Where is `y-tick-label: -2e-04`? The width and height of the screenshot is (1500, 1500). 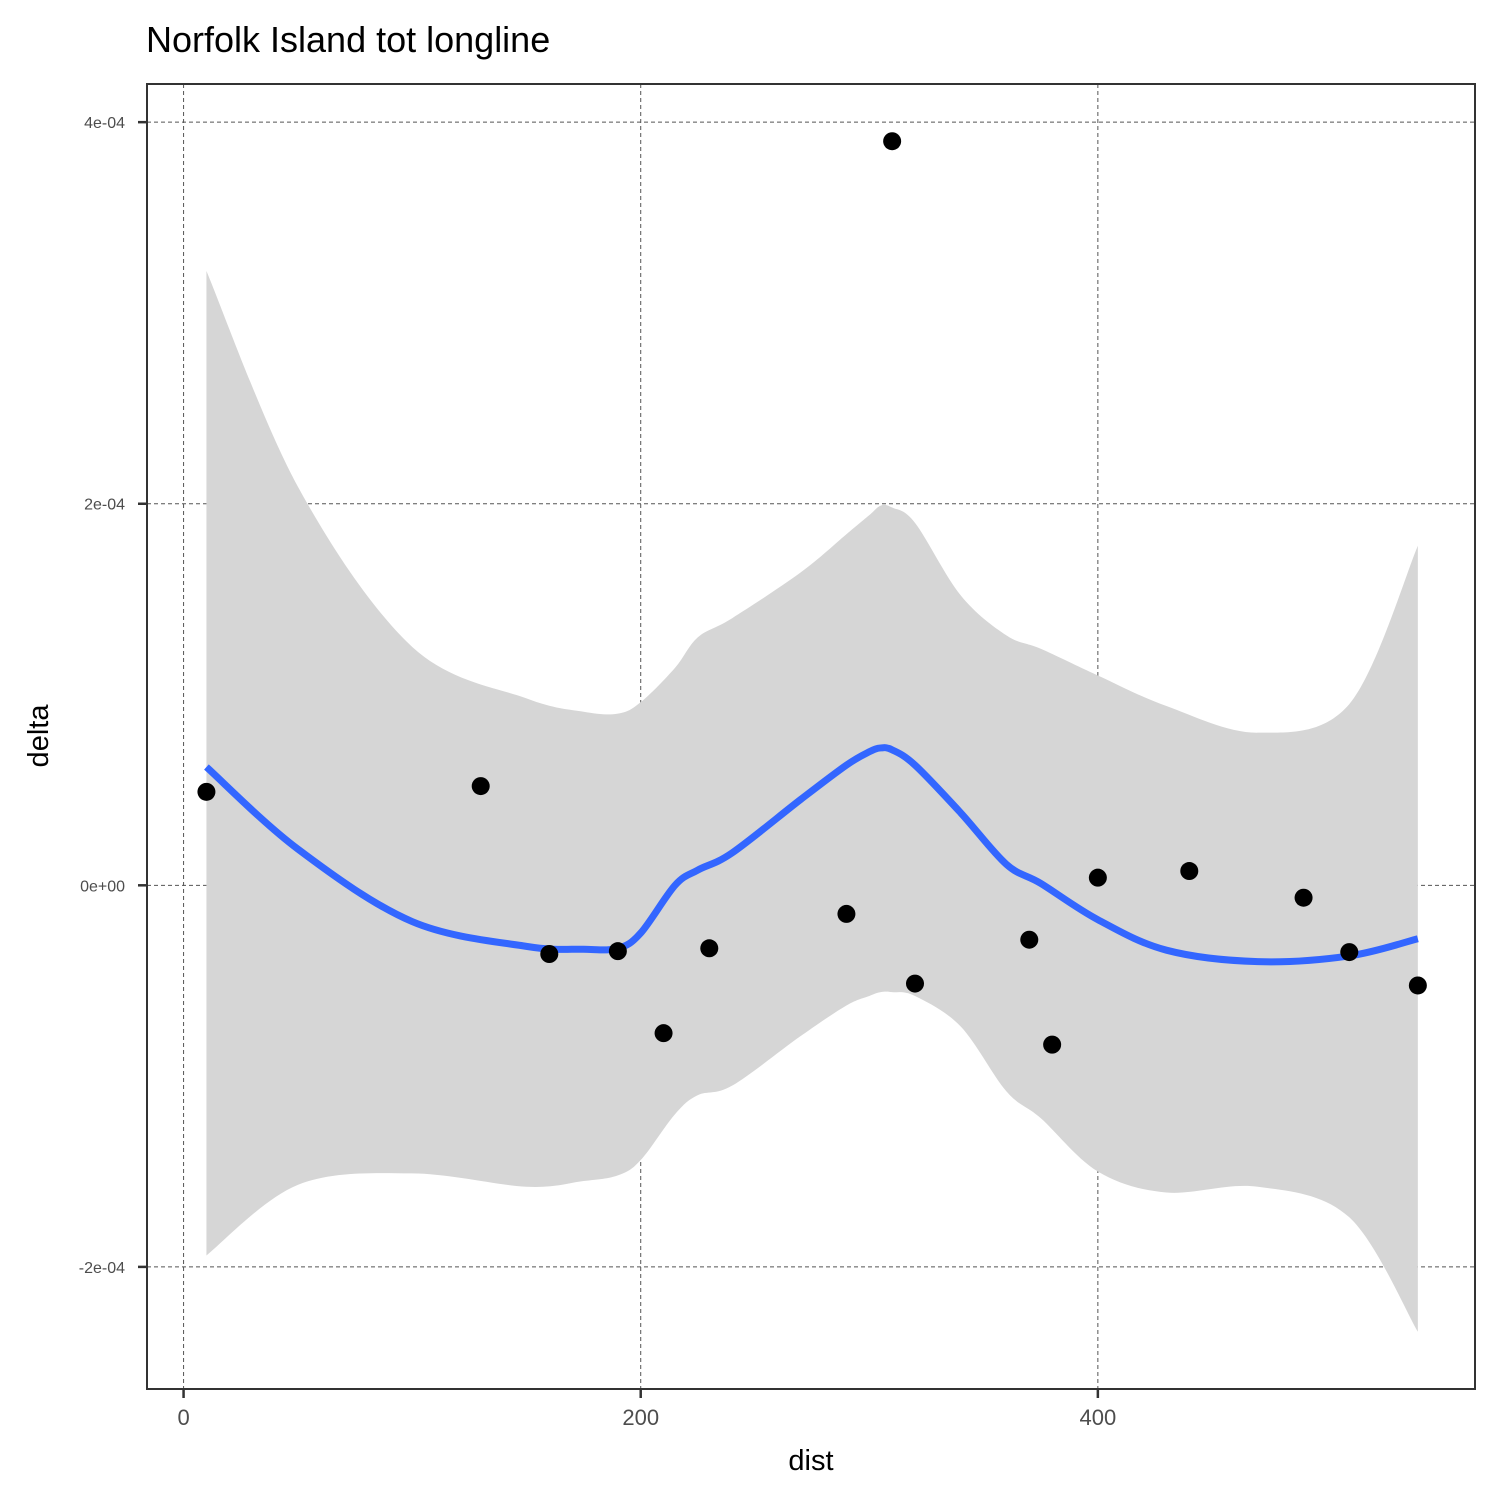
y-tick-label: -2e-04 is located at coordinates (102, 1268).